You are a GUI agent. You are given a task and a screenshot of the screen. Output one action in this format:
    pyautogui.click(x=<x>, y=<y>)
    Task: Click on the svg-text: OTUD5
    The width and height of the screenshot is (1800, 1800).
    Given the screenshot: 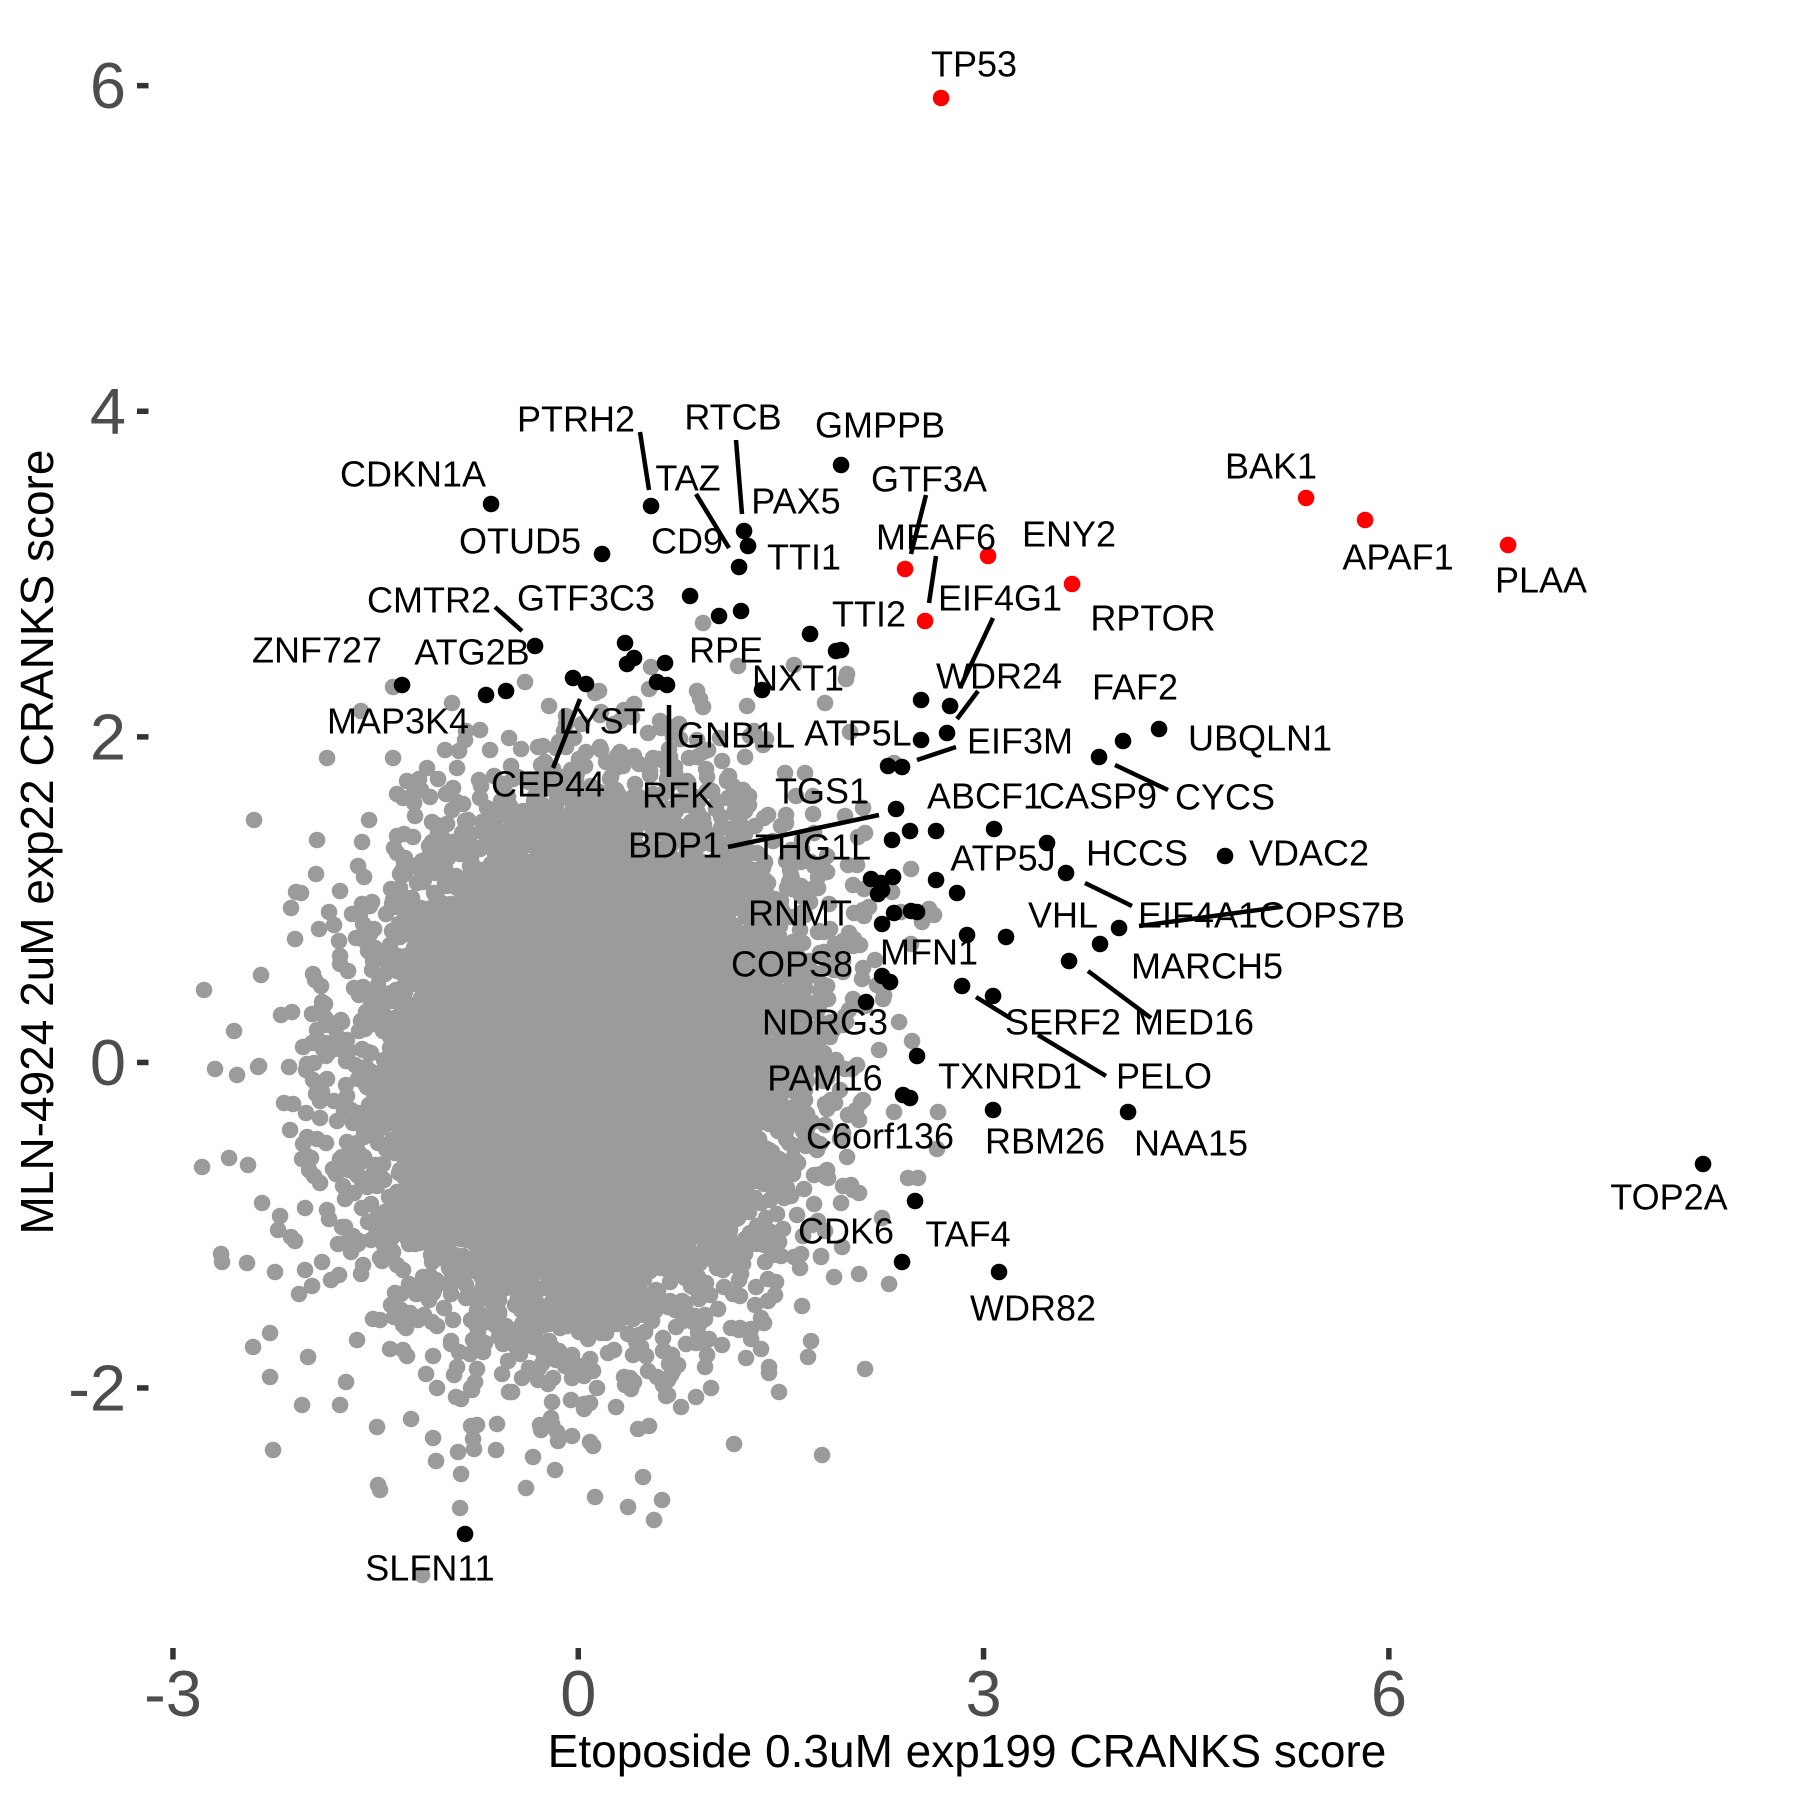 What is the action you would take?
    pyautogui.click(x=520, y=541)
    